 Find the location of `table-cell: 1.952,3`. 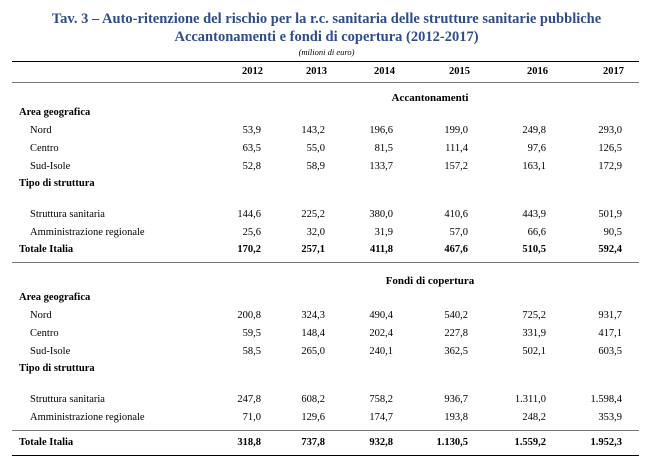

table-cell: 1.952,3 is located at coordinates (606, 442).